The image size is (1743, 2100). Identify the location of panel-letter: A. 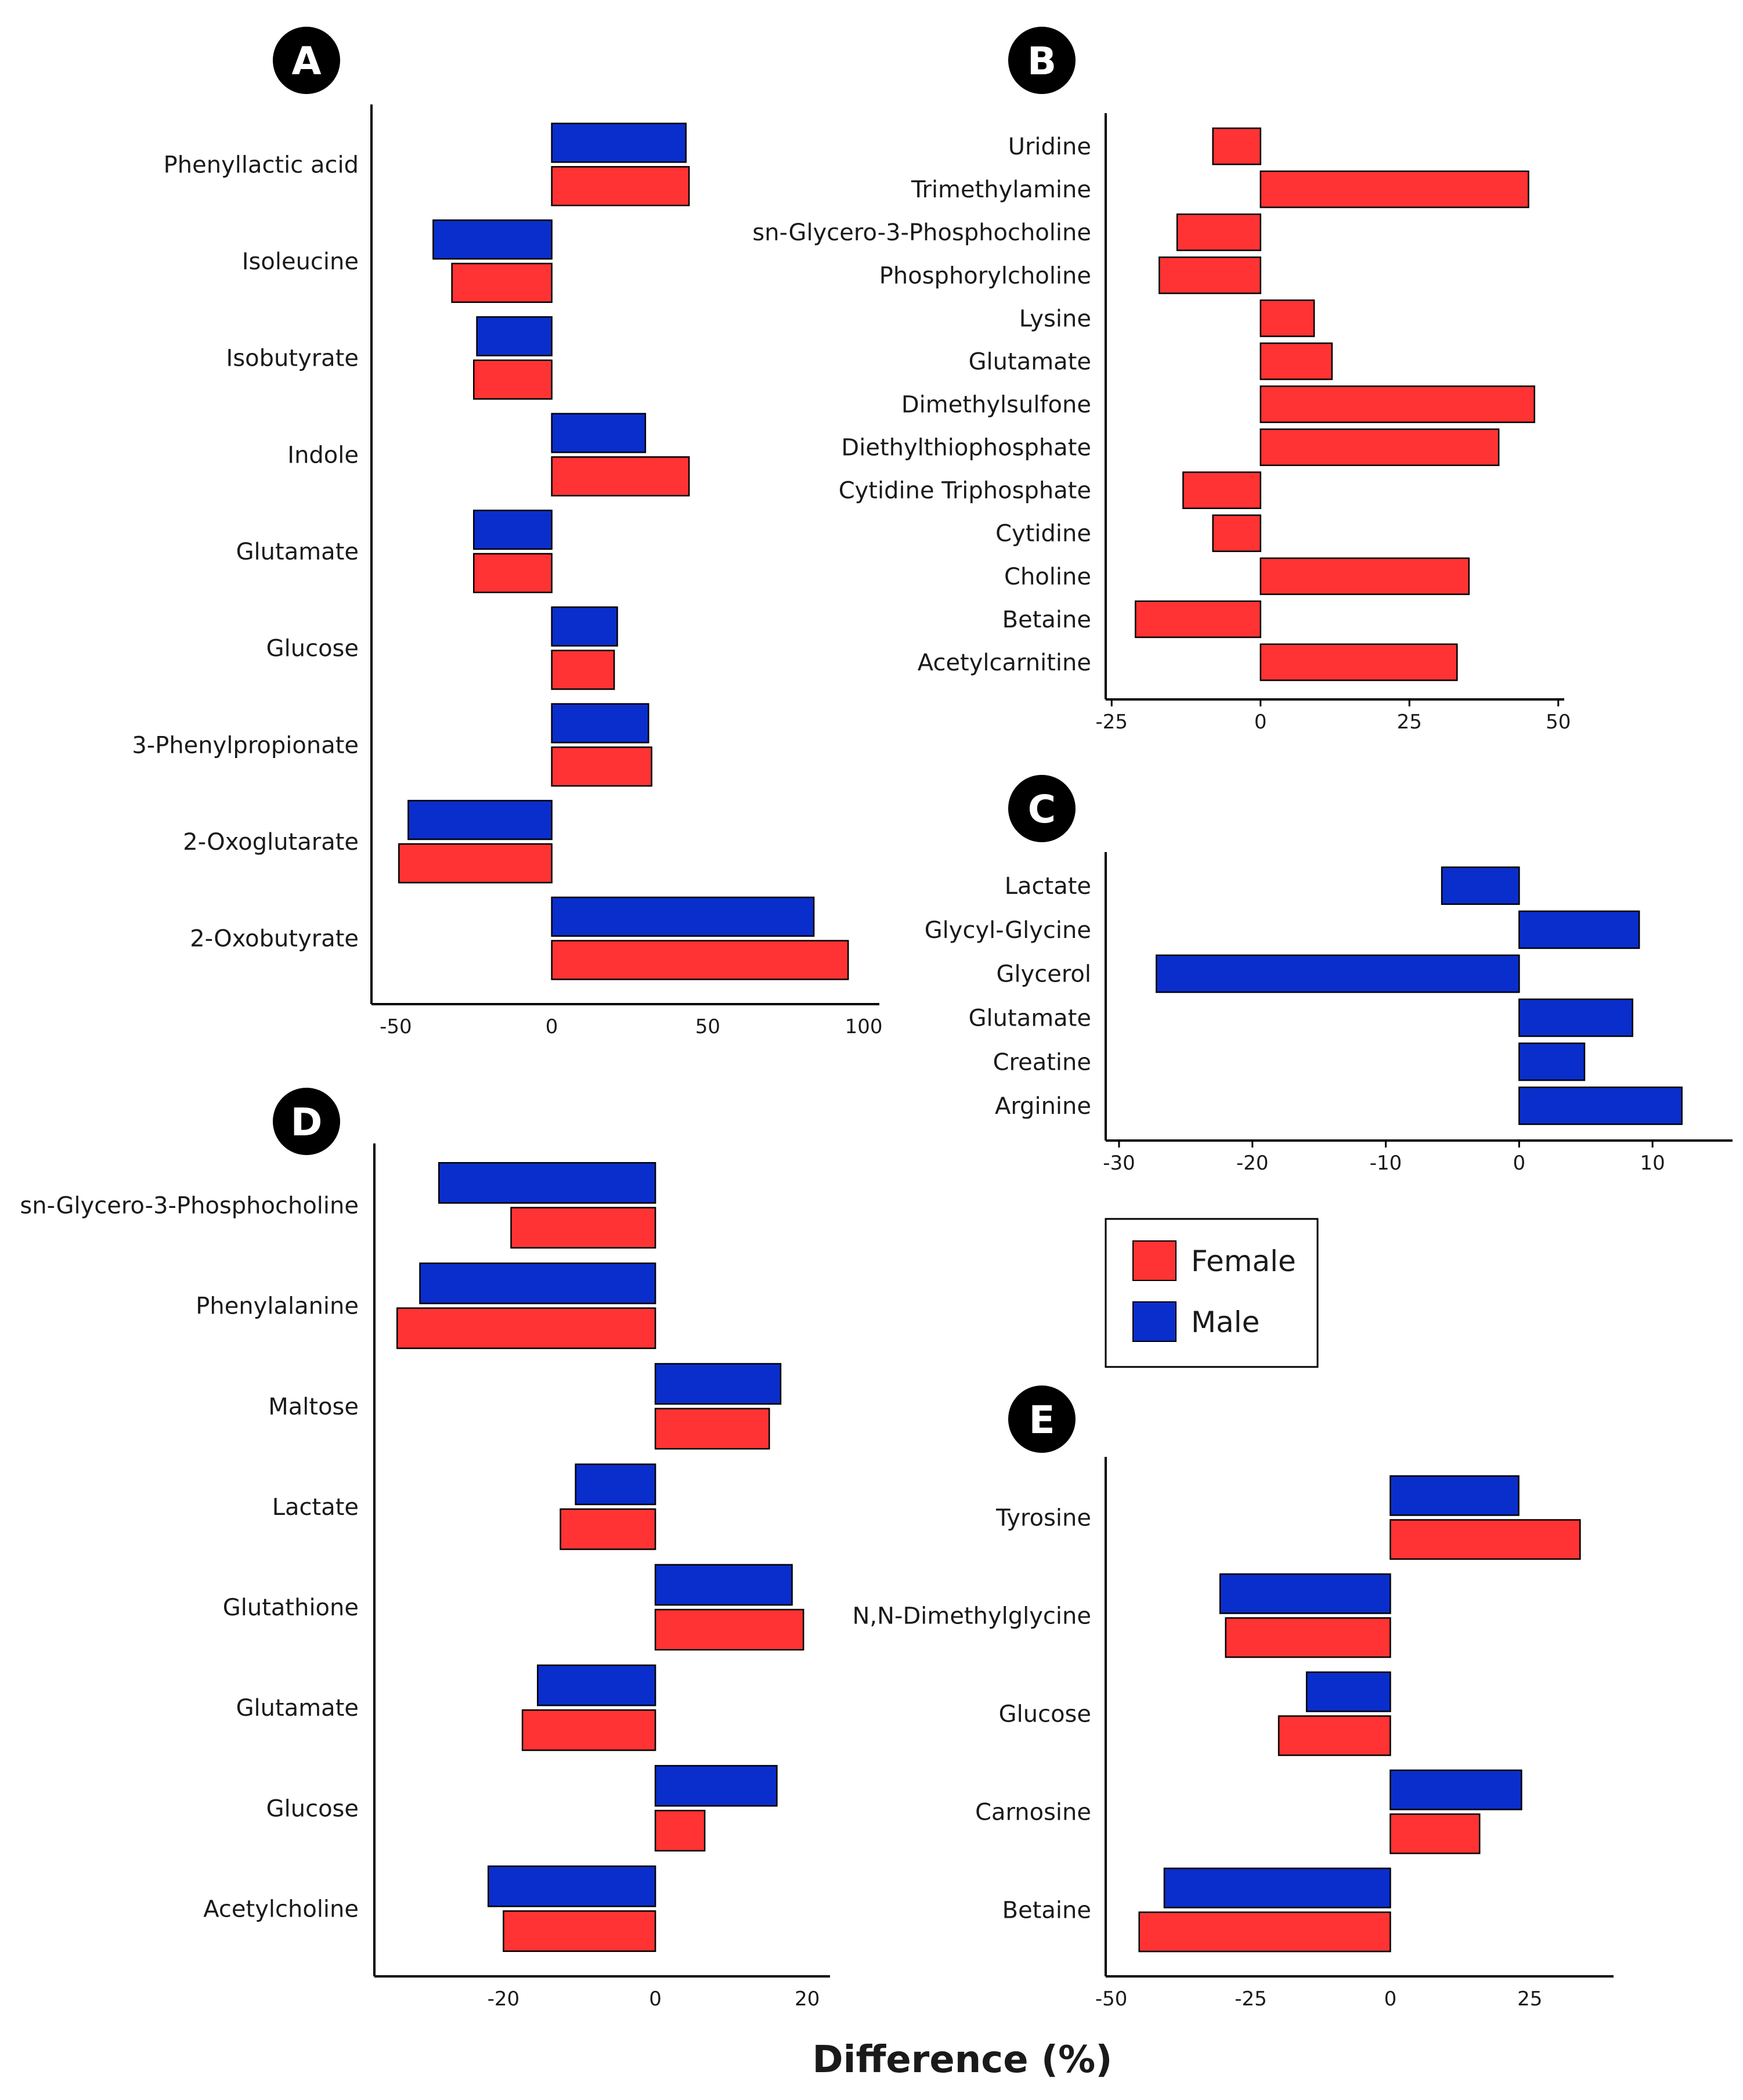
(306, 61).